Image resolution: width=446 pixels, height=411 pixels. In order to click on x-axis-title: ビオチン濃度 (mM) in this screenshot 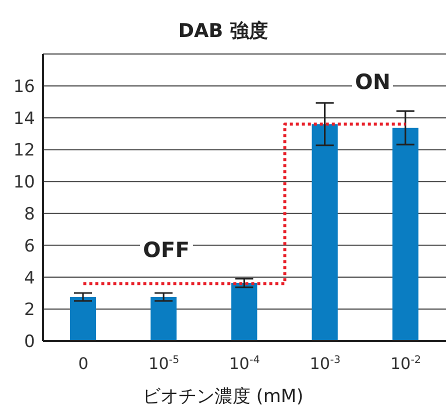, I will do `click(223, 396)`.